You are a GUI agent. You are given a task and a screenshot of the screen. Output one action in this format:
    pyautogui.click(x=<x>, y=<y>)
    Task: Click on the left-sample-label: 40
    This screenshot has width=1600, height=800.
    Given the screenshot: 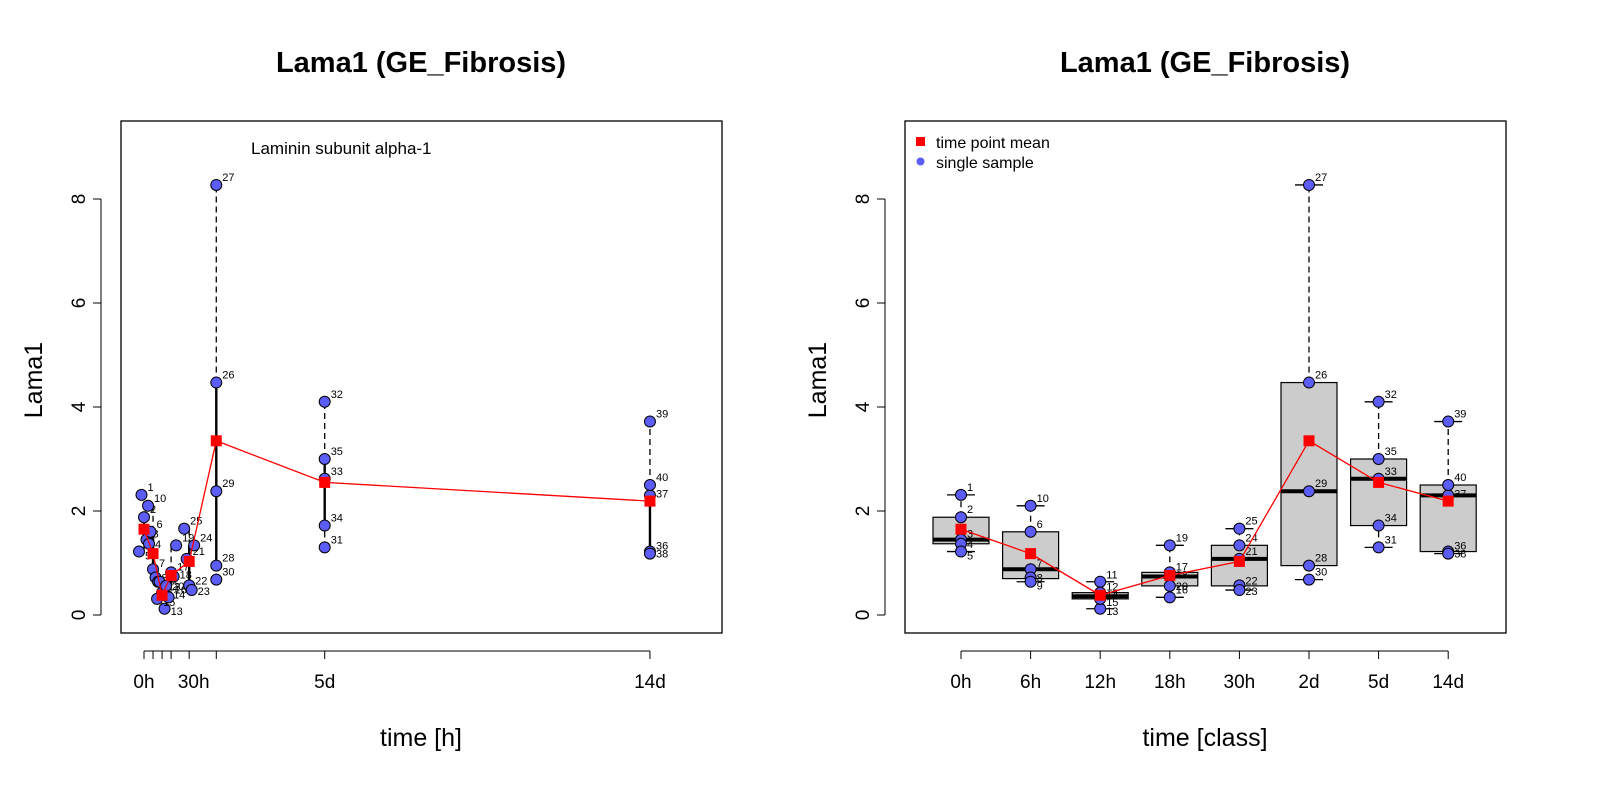 What is the action you would take?
    pyautogui.click(x=662, y=478)
    